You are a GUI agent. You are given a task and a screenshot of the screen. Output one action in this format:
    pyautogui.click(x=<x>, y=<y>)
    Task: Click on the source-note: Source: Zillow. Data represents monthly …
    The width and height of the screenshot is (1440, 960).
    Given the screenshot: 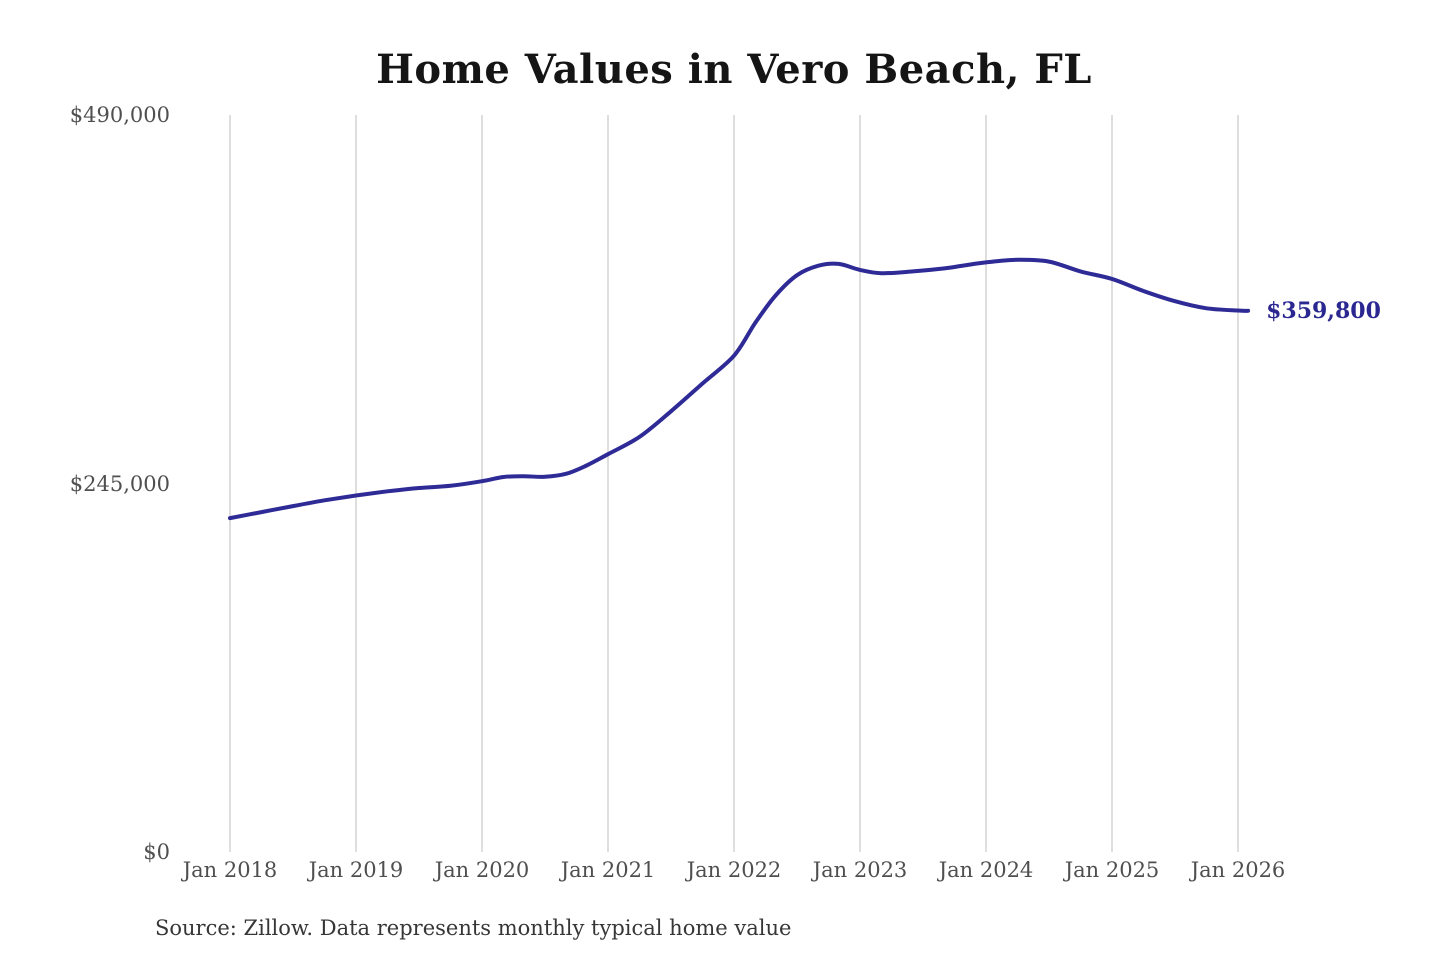 What is the action you would take?
    pyautogui.click(x=473, y=928)
    